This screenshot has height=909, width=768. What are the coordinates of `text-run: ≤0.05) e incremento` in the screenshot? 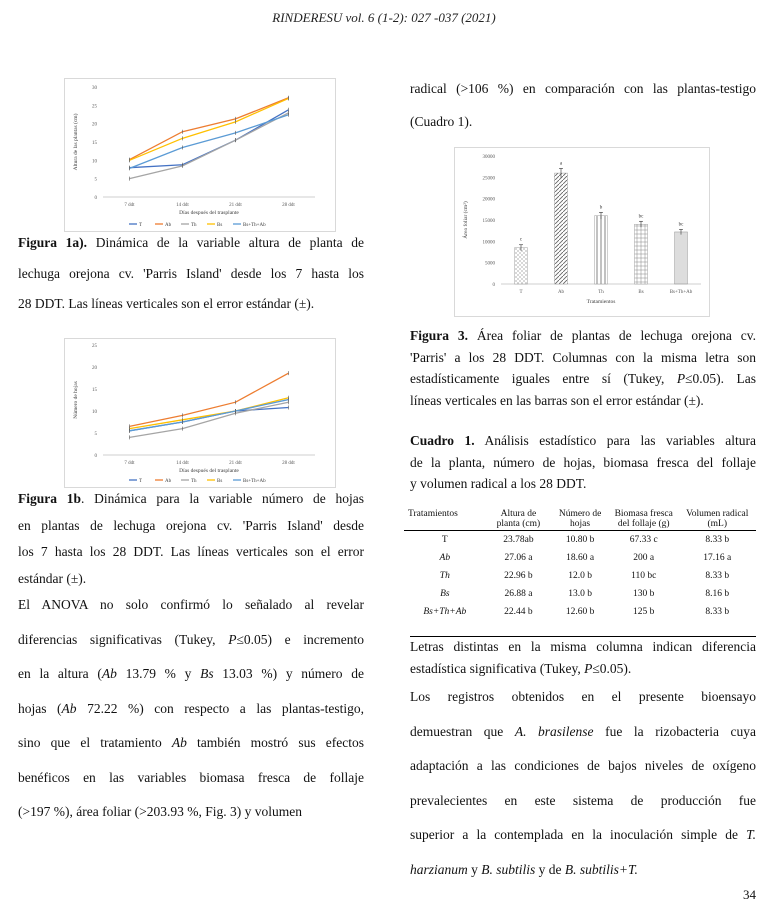 It's located at (300, 639).